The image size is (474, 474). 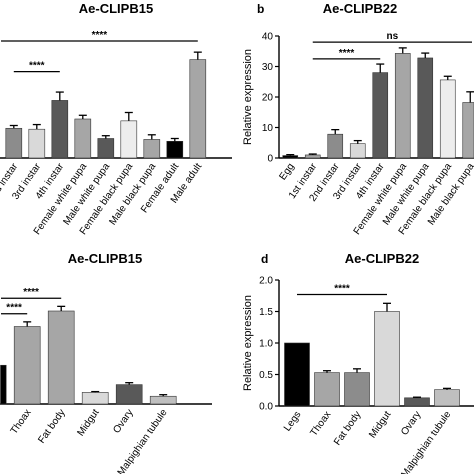 What do you see at coordinates (266, 407) in the screenshot?
I see `y-tick-label: 0.0` at bounding box center [266, 407].